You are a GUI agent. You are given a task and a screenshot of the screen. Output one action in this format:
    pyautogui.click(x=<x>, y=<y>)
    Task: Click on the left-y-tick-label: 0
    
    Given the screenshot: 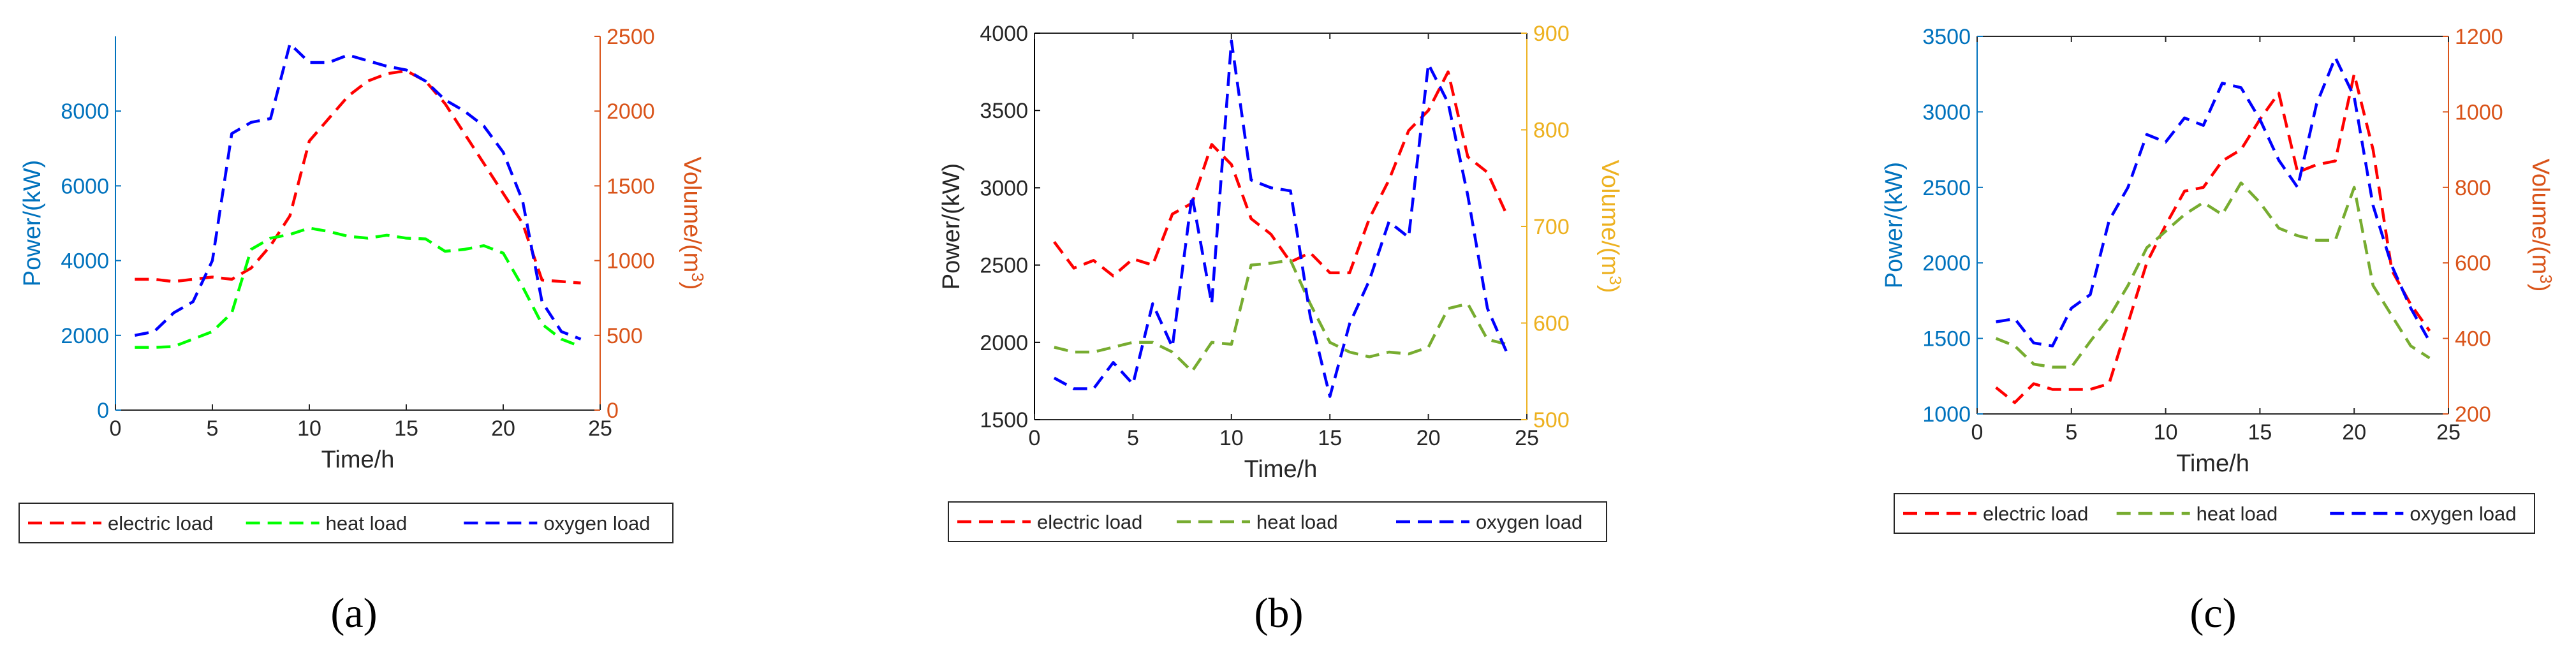 What is the action you would take?
    pyautogui.click(x=103, y=411)
    